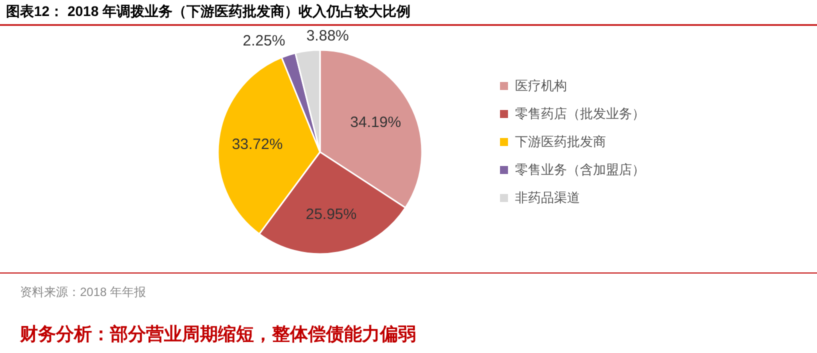  I want to click on data-label: 3.88%, so click(327, 36).